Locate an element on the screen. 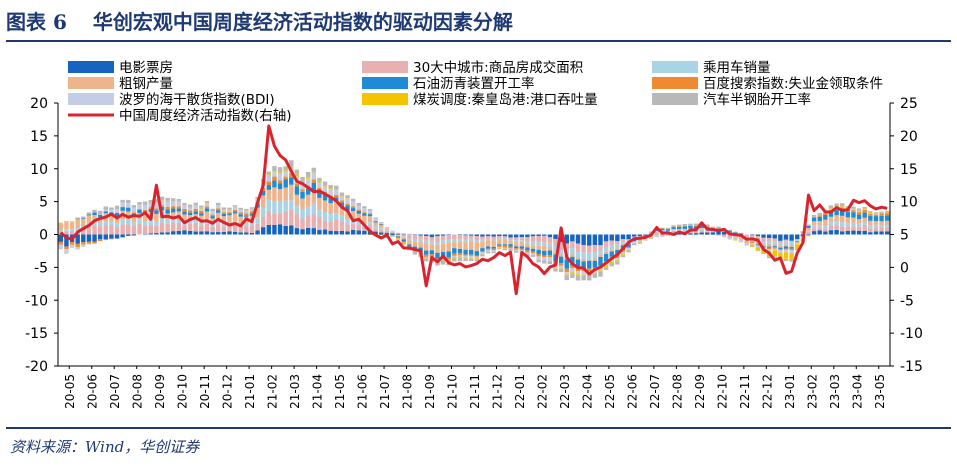 This screenshot has width=957, height=468. legend-label: 乘用车销量 is located at coordinates (737, 67).